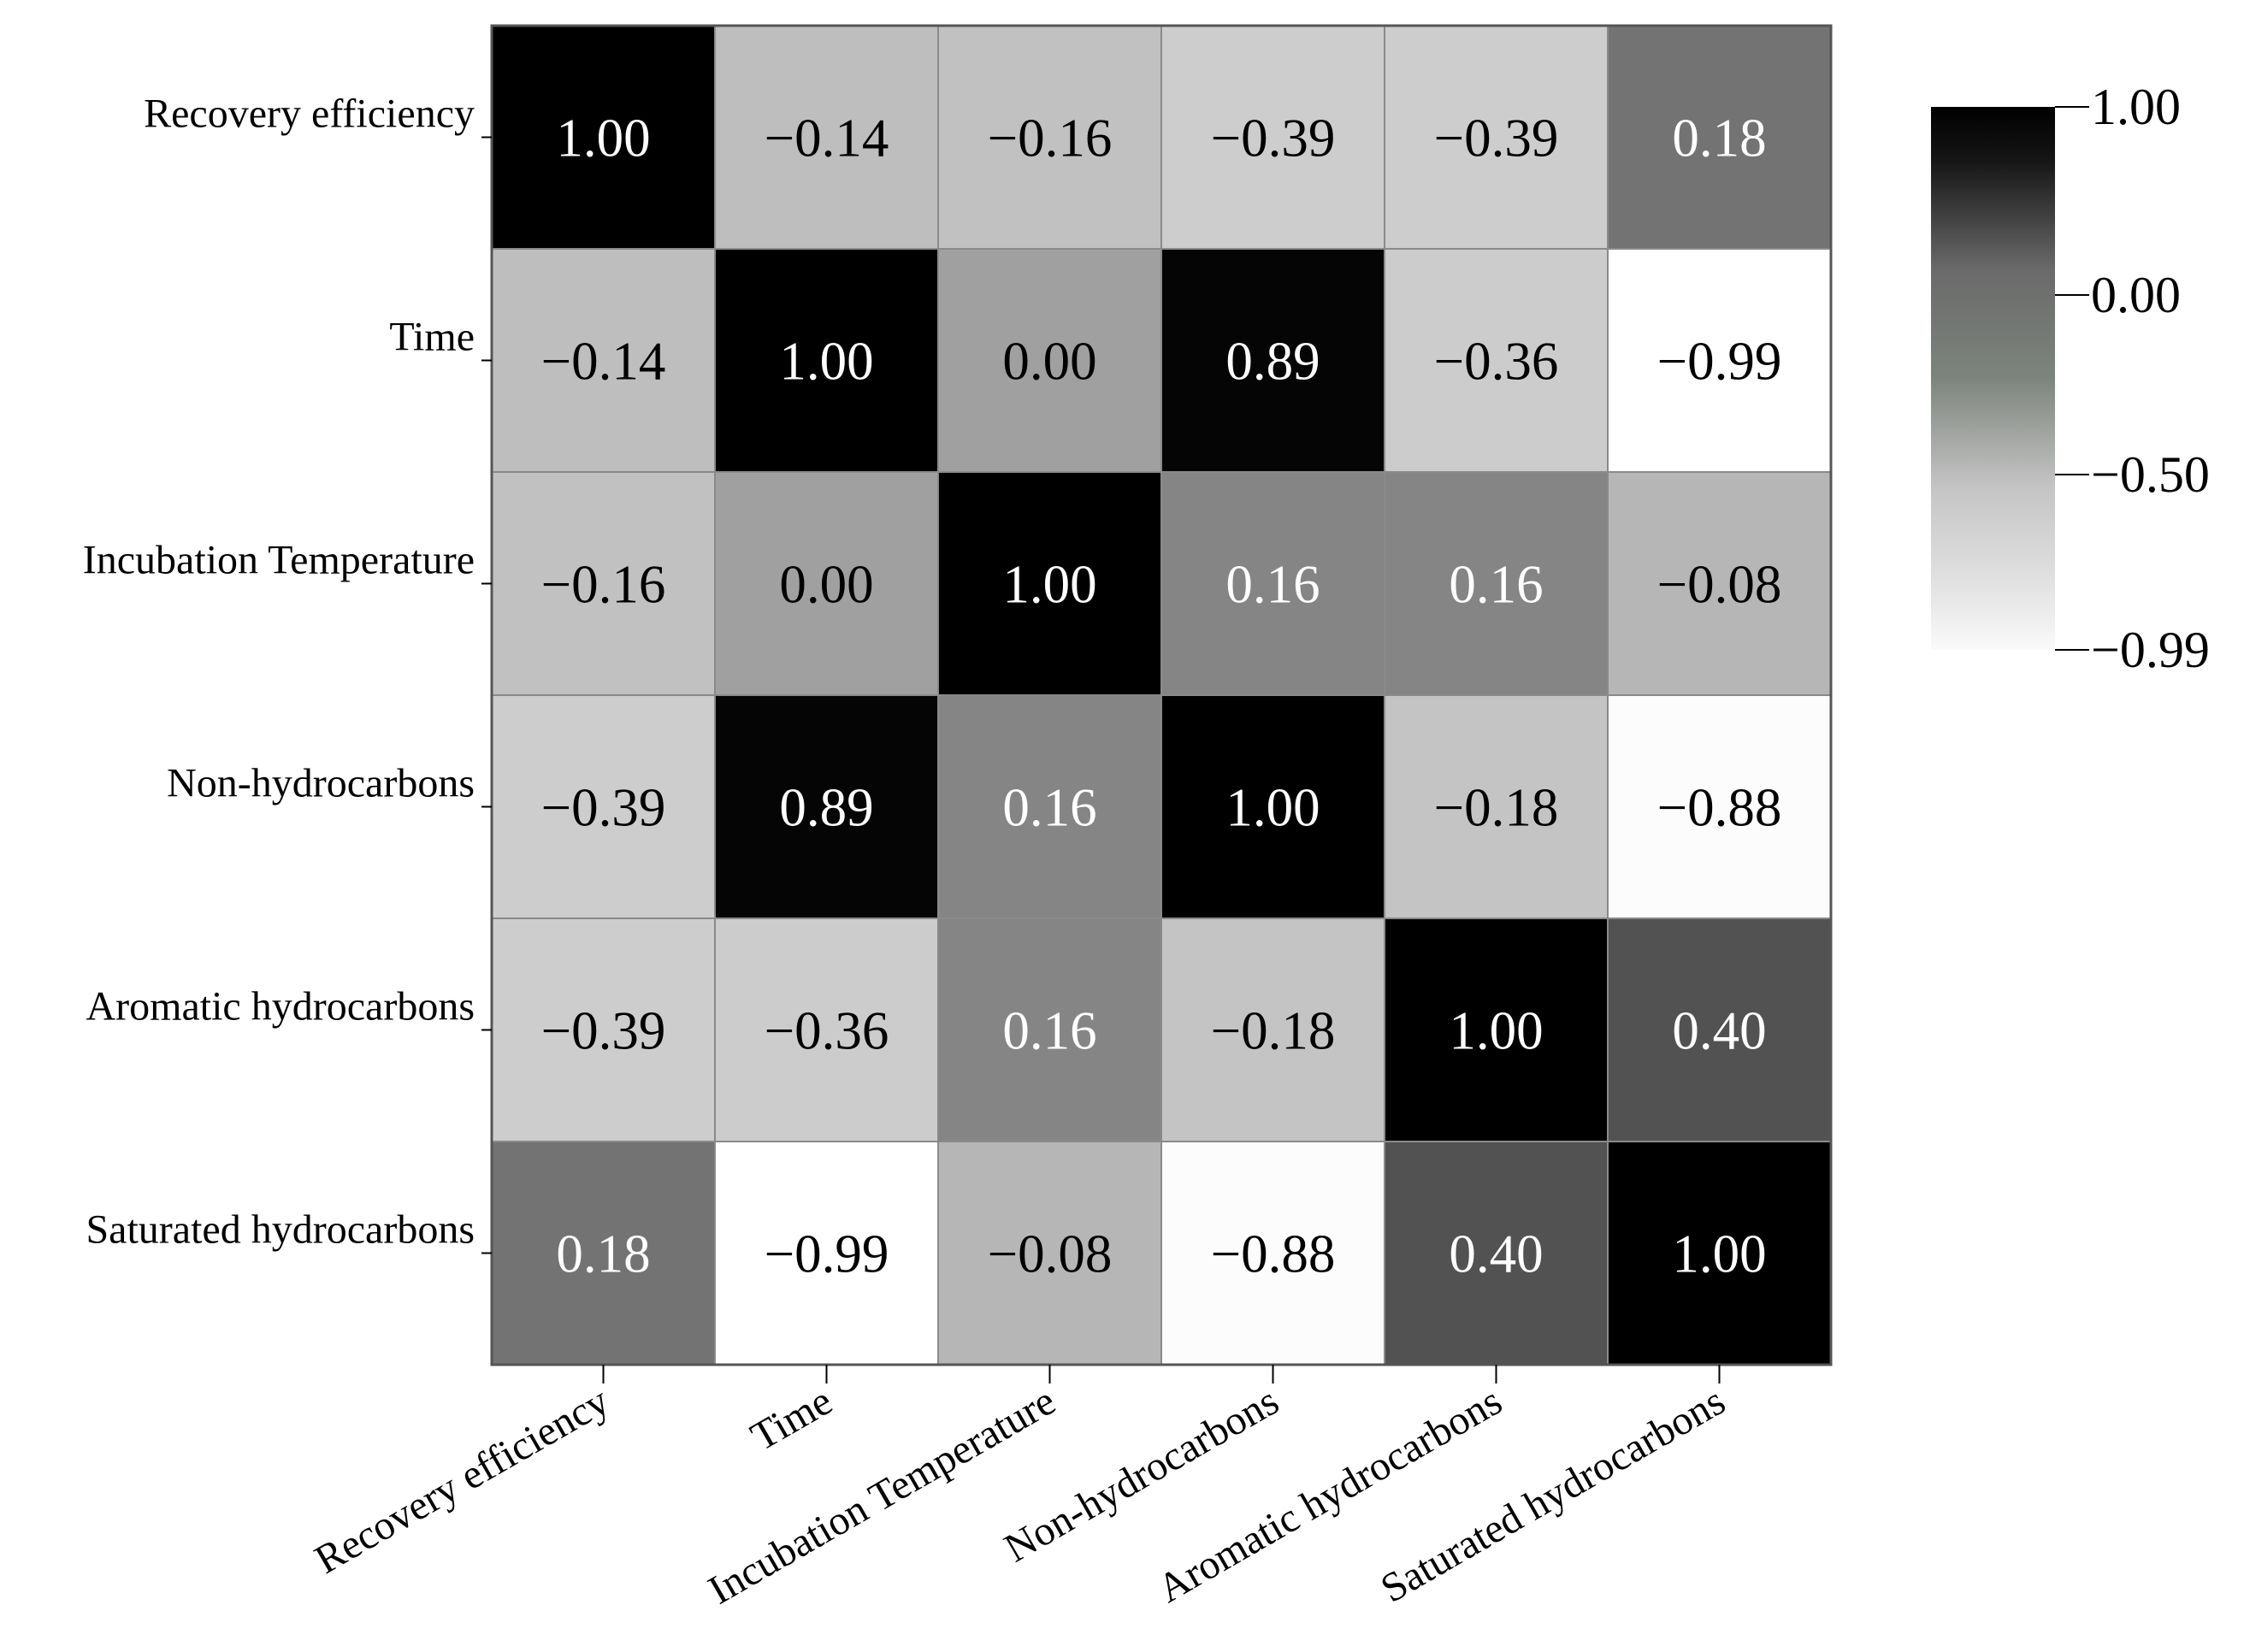 This screenshot has height=1652, width=2244. Describe the element at coordinates (280, 1230) in the screenshot. I see `row-label-saturated-hydrocarbons: Saturated hydrocarbons` at that location.